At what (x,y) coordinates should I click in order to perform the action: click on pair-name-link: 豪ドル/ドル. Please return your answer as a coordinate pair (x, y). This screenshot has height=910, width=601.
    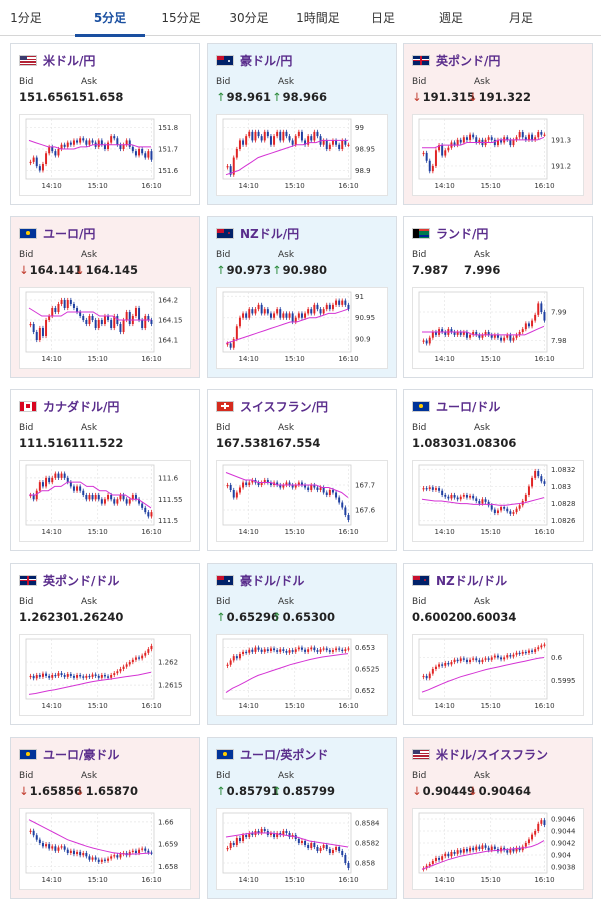
    Looking at the image, I should click on (272, 580).